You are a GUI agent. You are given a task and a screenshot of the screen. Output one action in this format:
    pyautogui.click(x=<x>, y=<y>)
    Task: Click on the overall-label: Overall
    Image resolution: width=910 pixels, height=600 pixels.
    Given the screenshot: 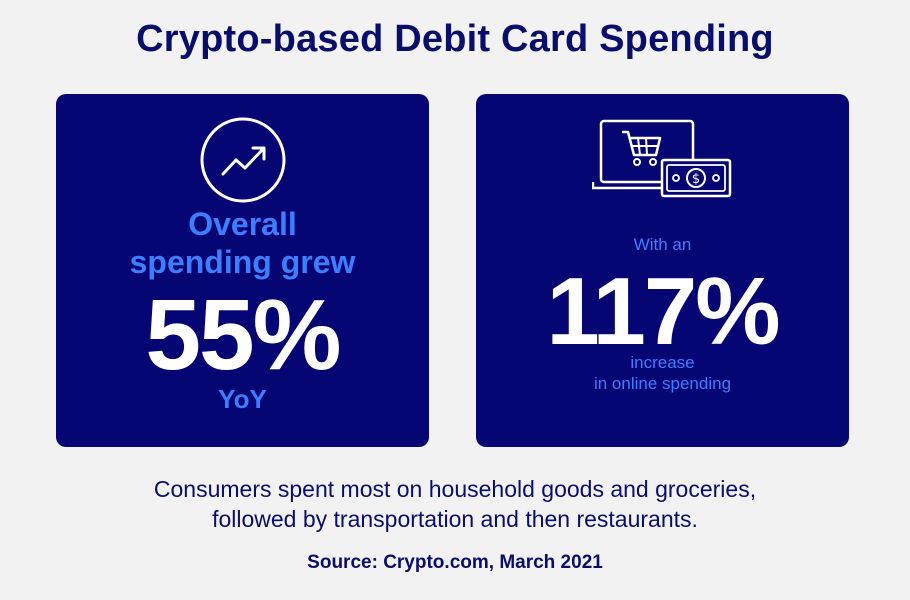 What is the action you would take?
    pyautogui.click(x=242, y=224)
    